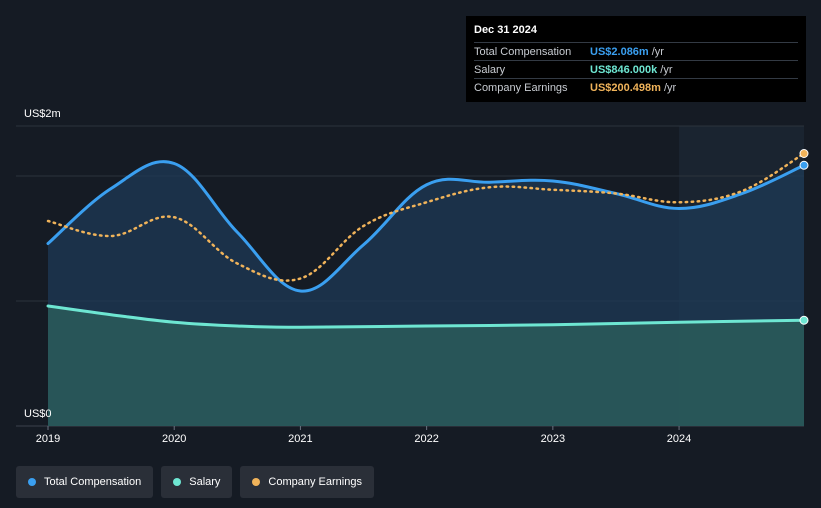 The height and width of the screenshot is (508, 821). Describe the element at coordinates (624, 69) in the screenshot. I see `tooltip-value: US$846.000k` at that location.